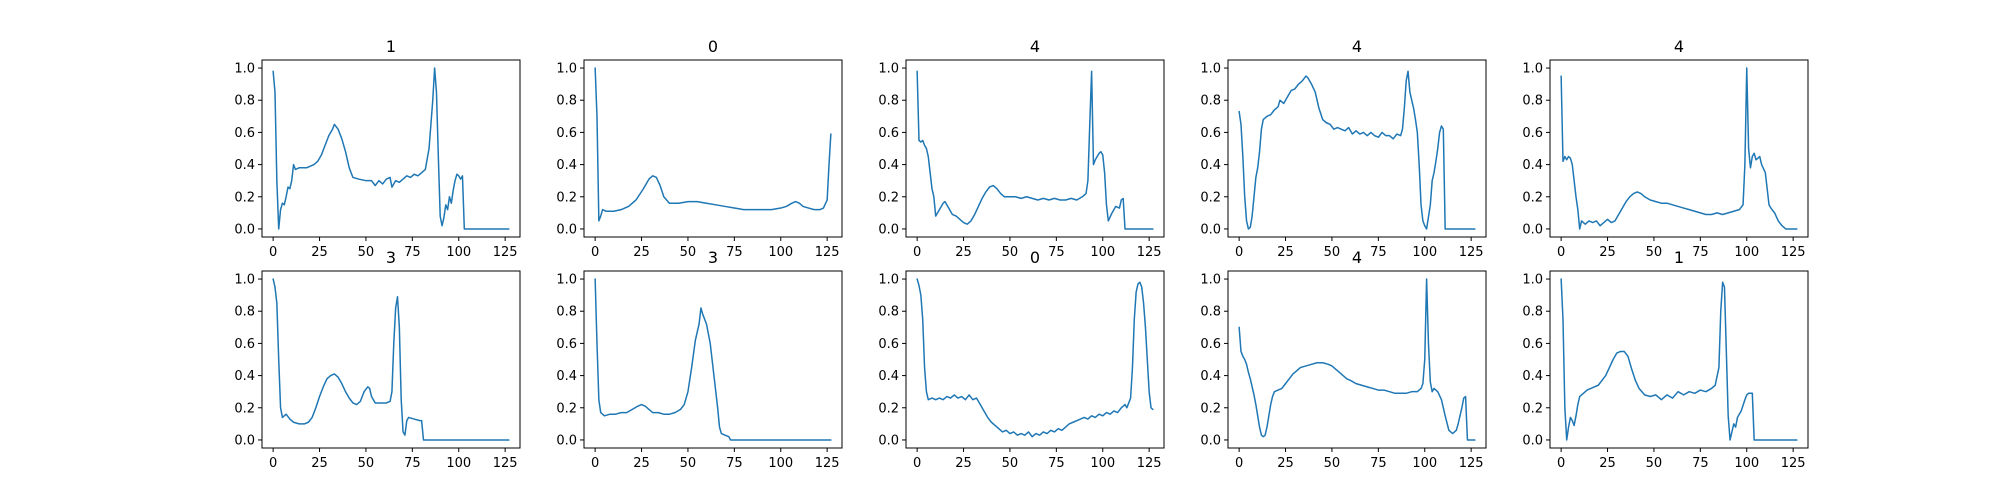  I want to click on chart-10-panel: 0.0 0.2 0.4 0.6 0.8 1.0 0 25 50 75 100 125 1, so click(1665, 359).